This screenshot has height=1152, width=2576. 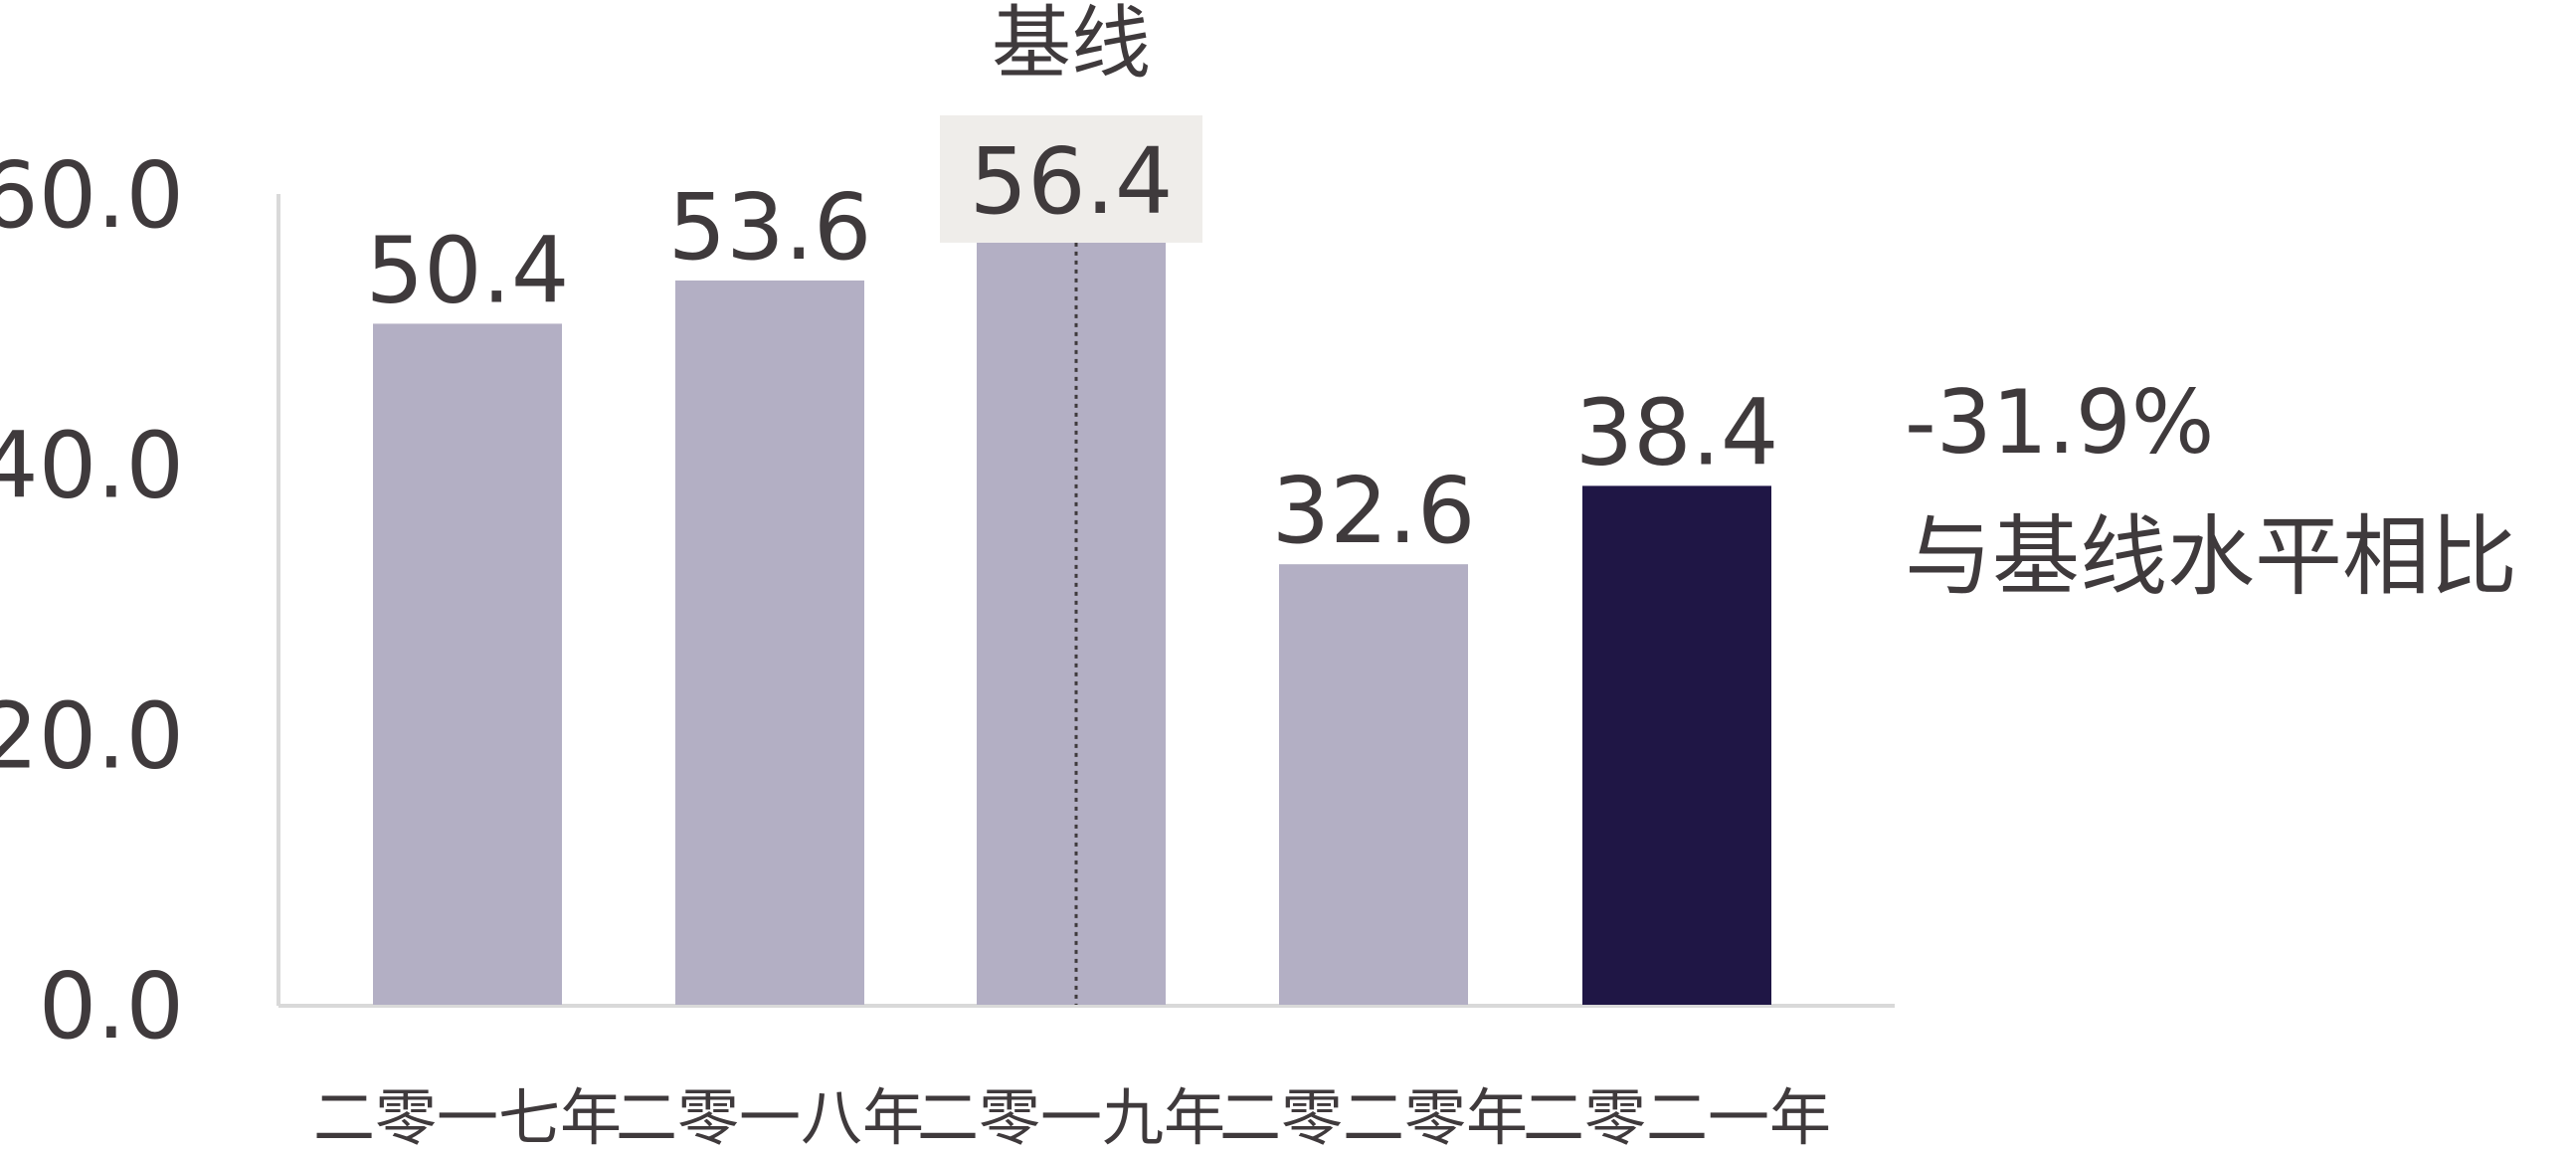 I want to click on value-label: 53.6, so click(x=770, y=227).